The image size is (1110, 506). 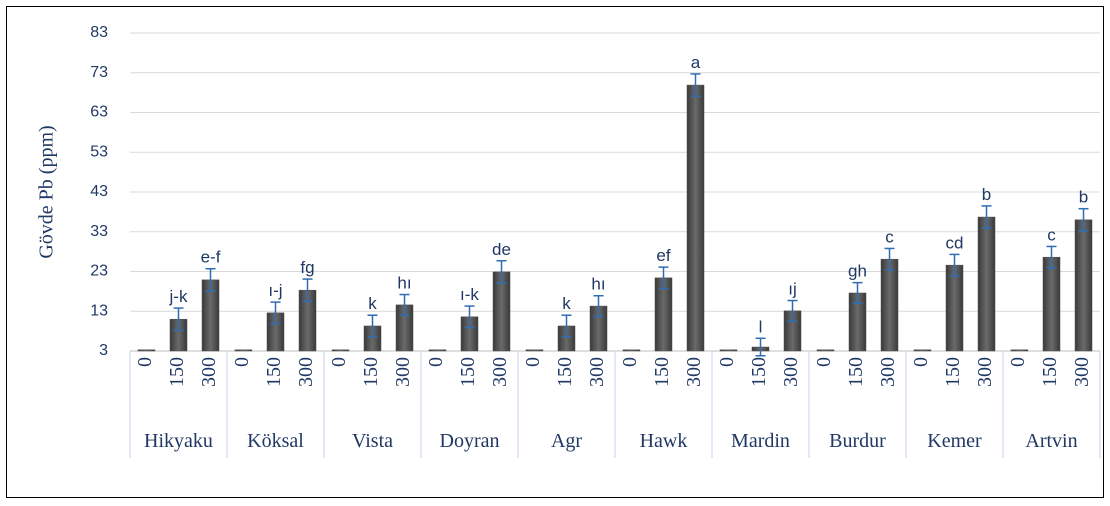 I want to click on y-tick-label: 83, so click(x=99, y=32).